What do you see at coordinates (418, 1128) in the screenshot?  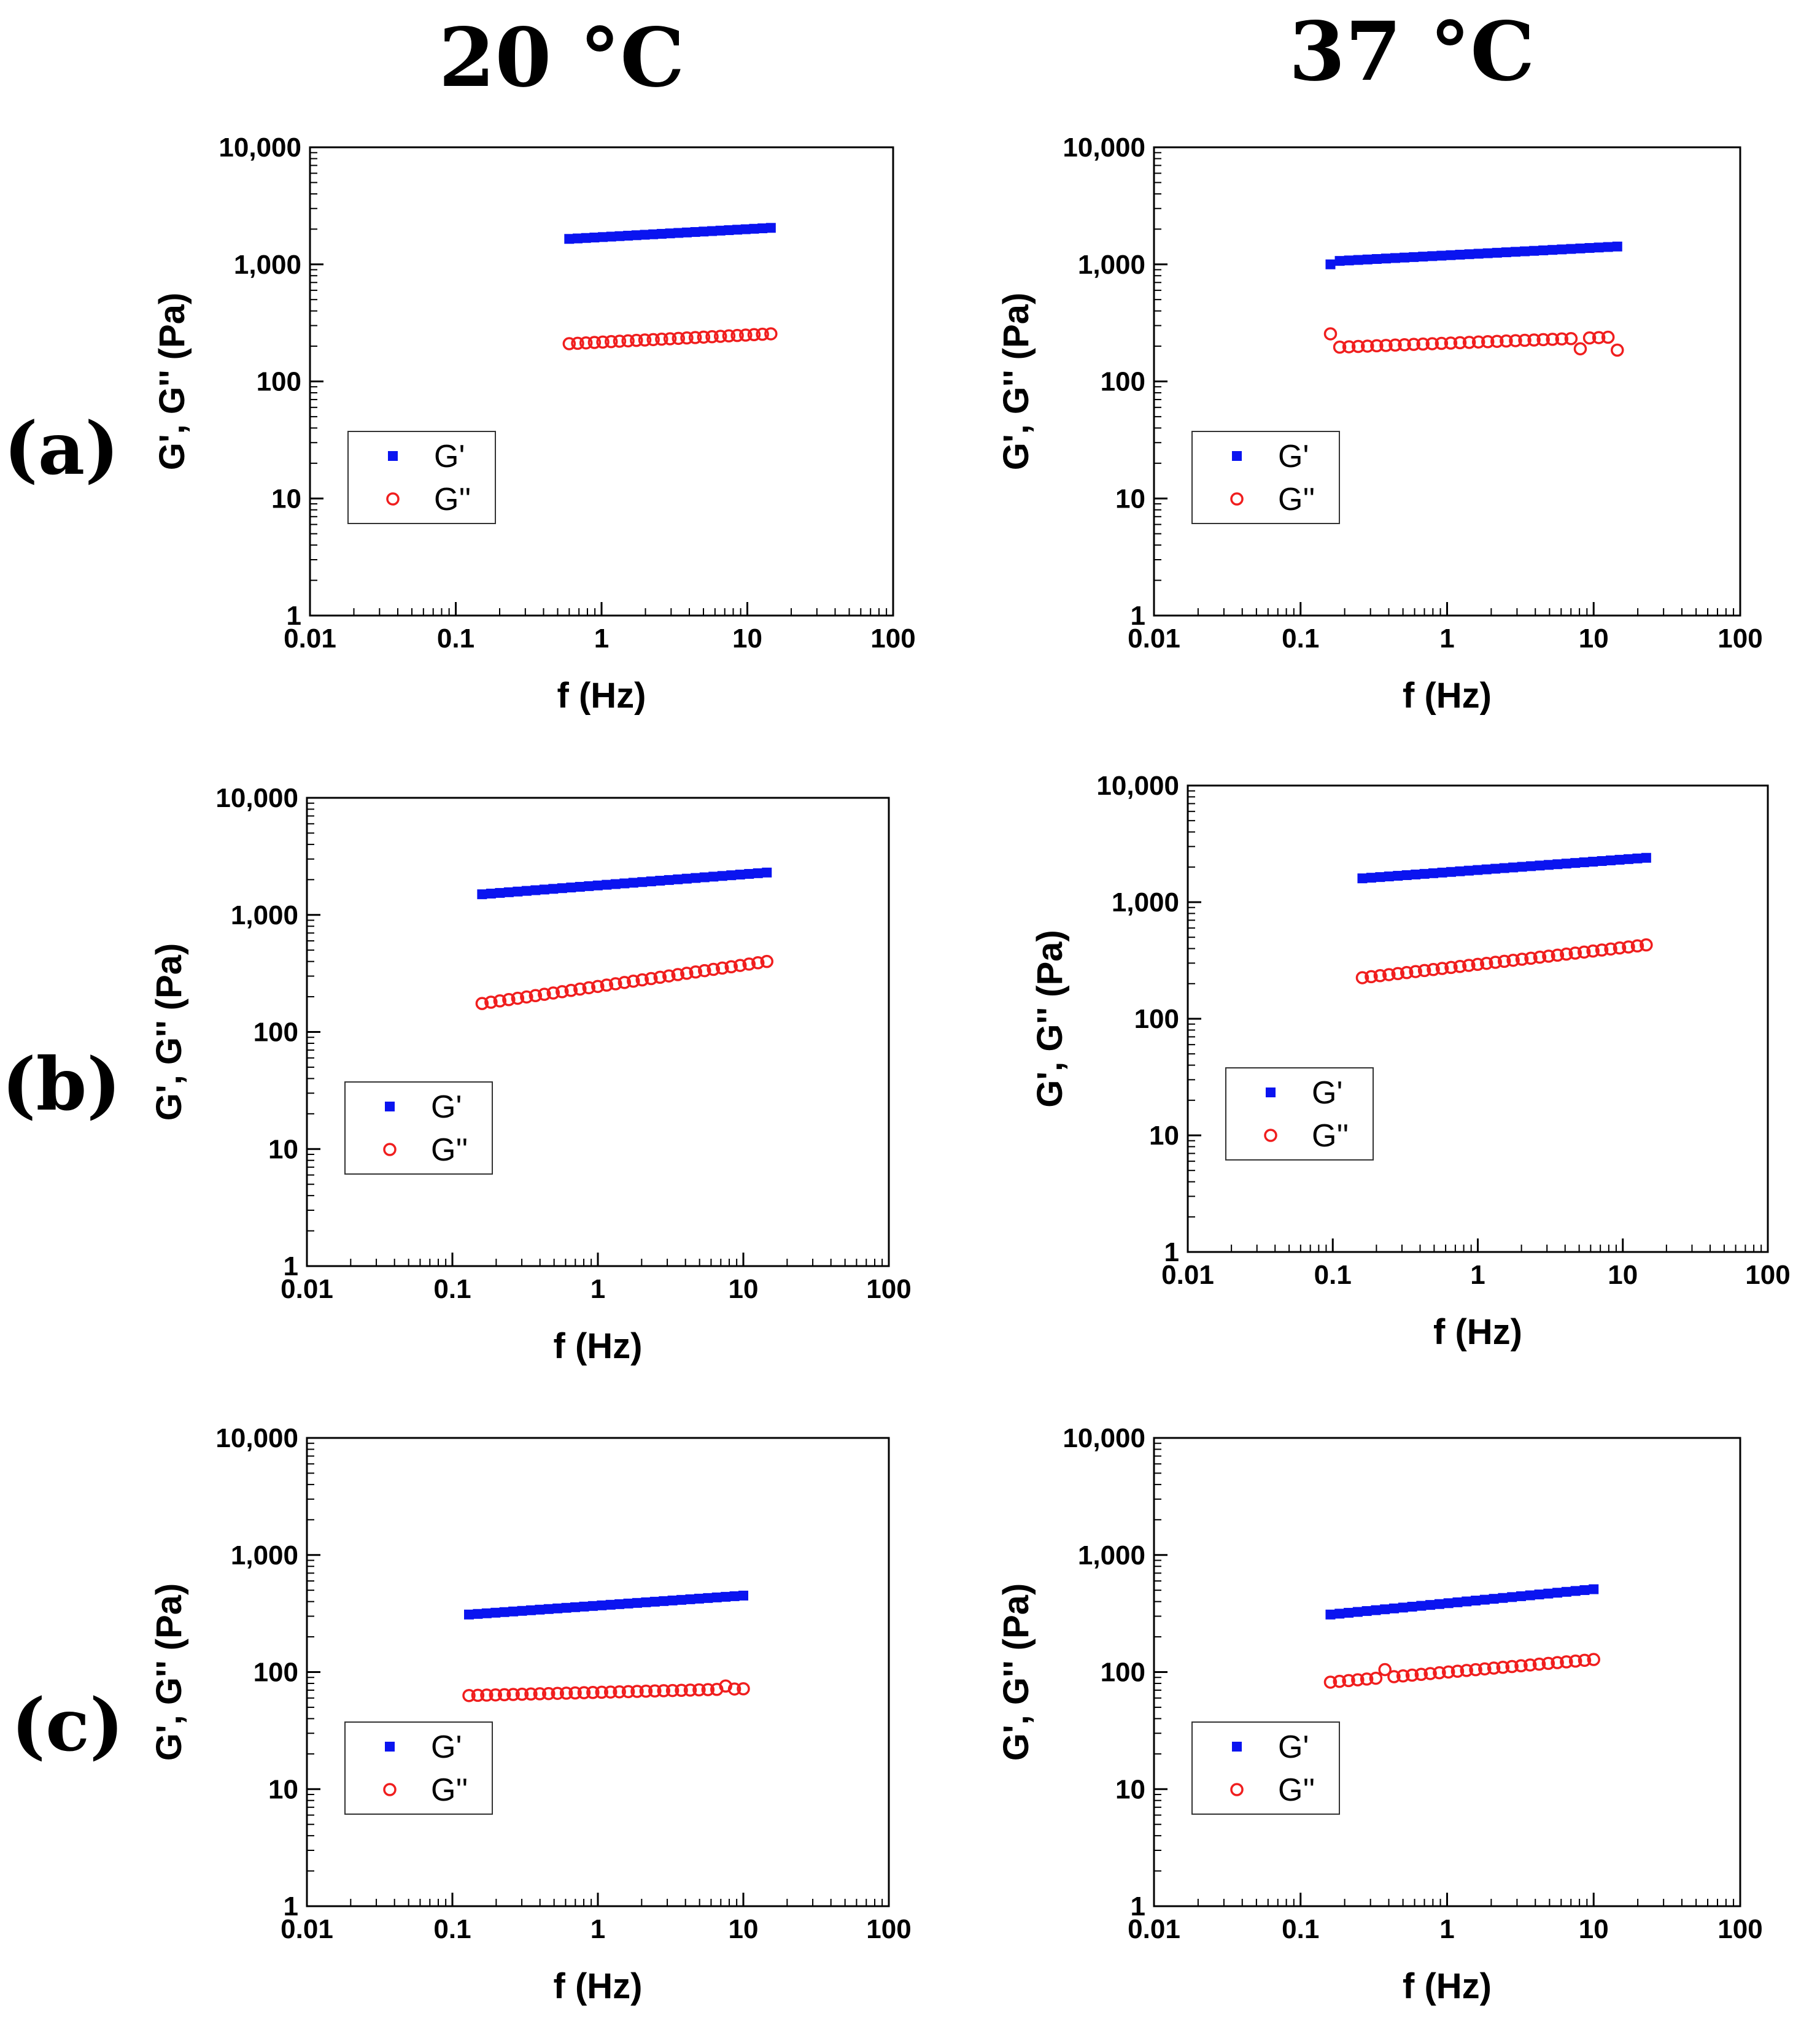 I see `legend: G' G''` at bounding box center [418, 1128].